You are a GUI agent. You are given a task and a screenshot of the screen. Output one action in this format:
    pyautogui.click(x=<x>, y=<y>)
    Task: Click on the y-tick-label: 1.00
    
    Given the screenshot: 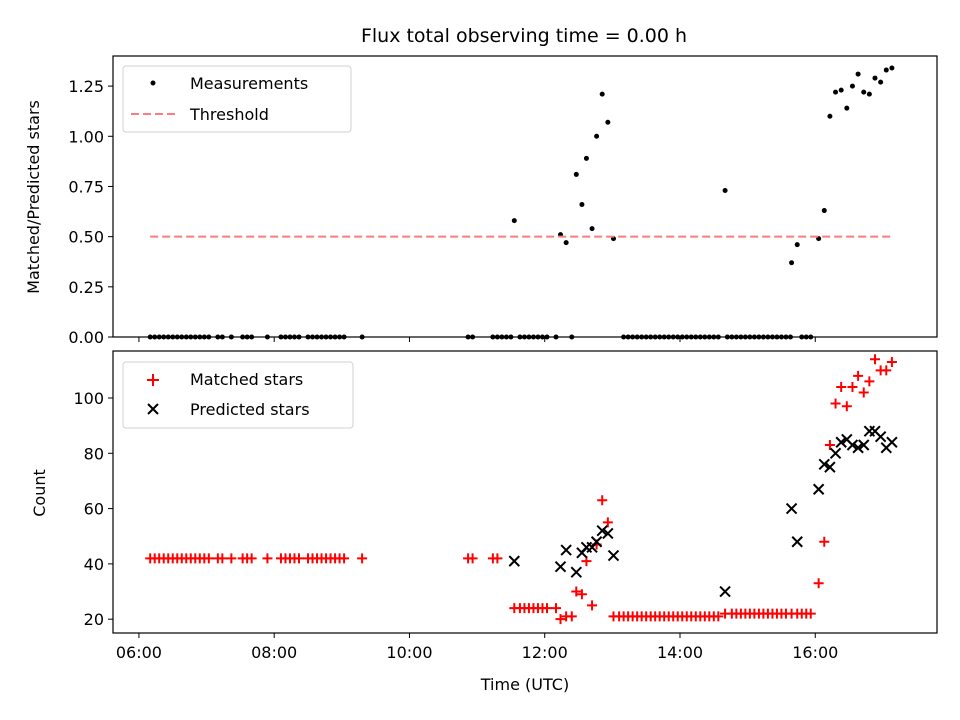 What is the action you would take?
    pyautogui.click(x=86, y=136)
    